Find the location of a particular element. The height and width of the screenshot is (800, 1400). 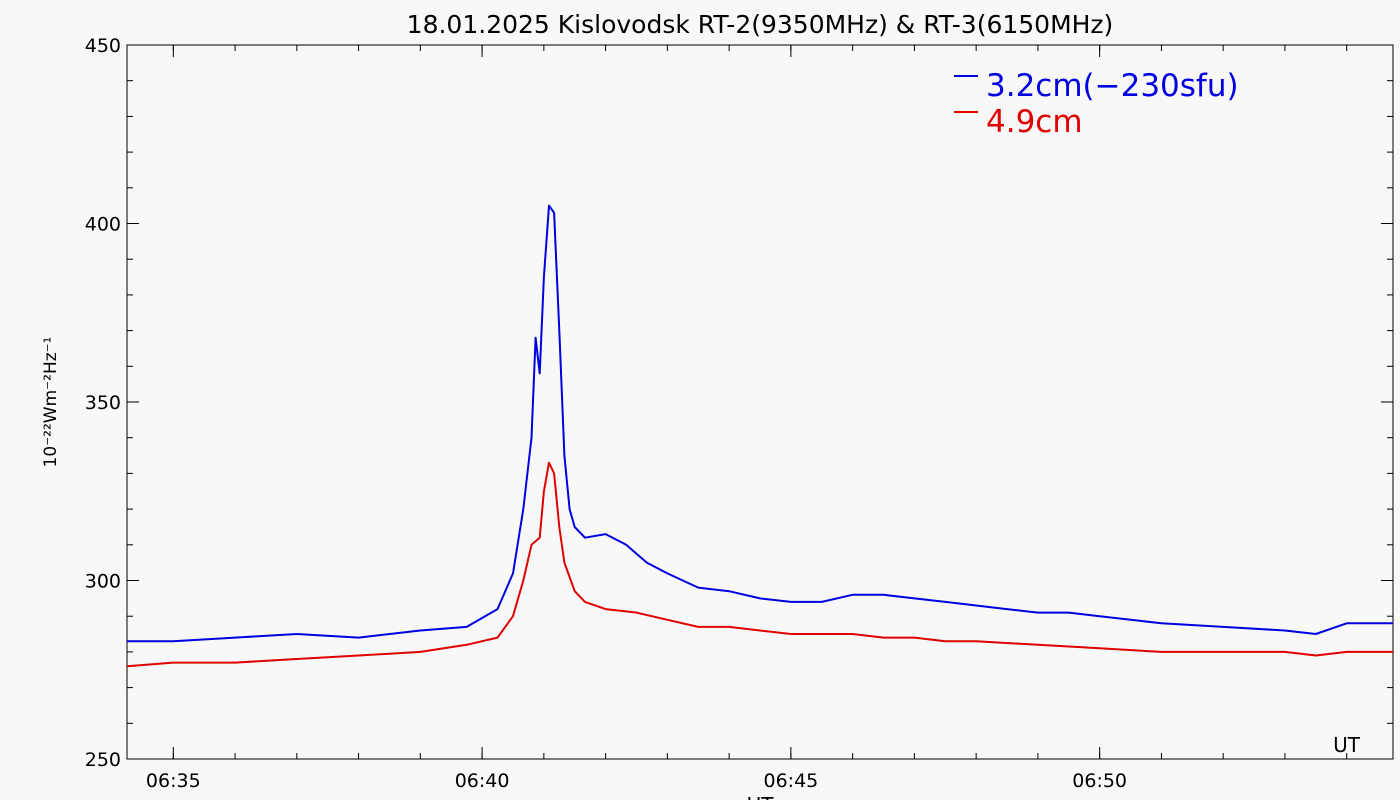

x-tick-label: 06:35 is located at coordinates (173, 781).